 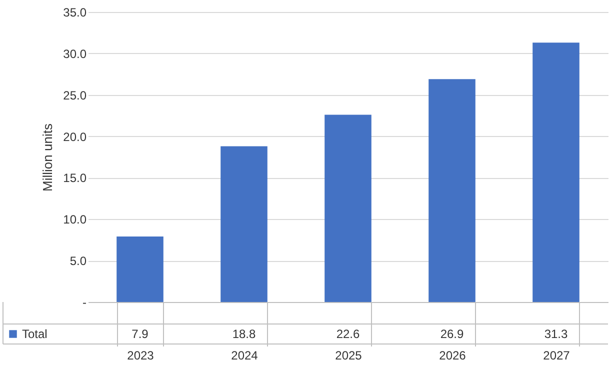 What do you see at coordinates (35, 334) in the screenshot?
I see `legend-label: Total` at bounding box center [35, 334].